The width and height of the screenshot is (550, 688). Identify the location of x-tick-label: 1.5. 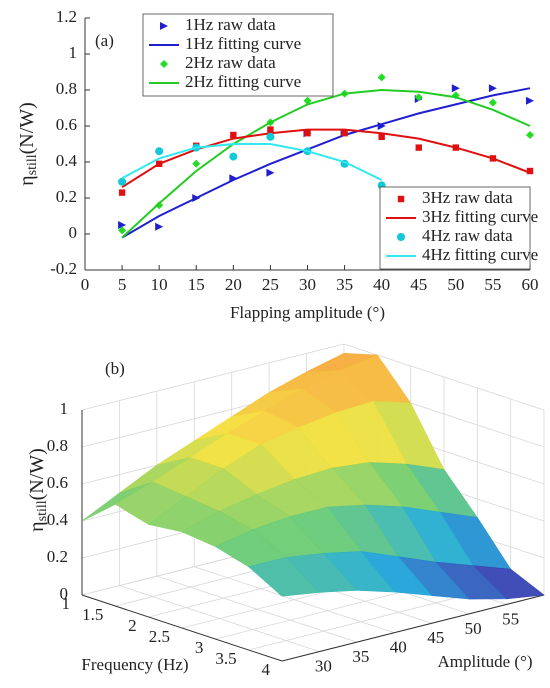
(92, 614).